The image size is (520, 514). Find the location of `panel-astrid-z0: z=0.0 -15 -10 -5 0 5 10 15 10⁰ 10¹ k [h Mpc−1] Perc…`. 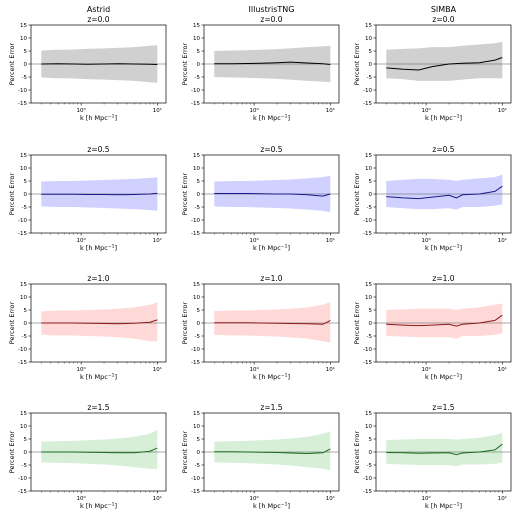

panel-astrid-z0: z=0.0 -15 -10 -5 0 5 10 15 10⁰ 10¹ k [h Mpc−1] Perc… is located at coordinates (87, 69).